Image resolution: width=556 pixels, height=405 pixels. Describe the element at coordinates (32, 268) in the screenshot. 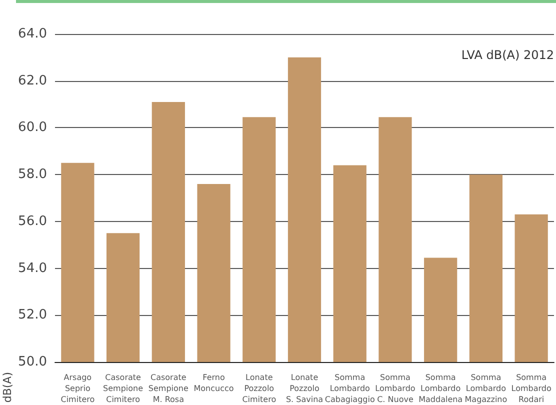

I see `y-tick-label: 54.0` at that location.